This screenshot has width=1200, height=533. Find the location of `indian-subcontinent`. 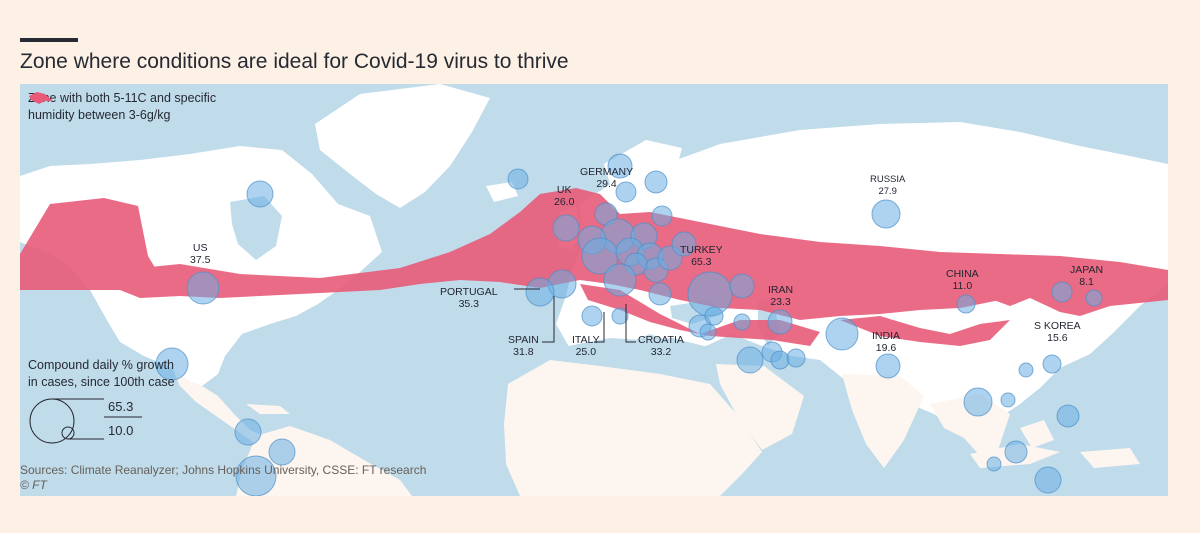

indian-subcontinent is located at coordinates (883, 421).